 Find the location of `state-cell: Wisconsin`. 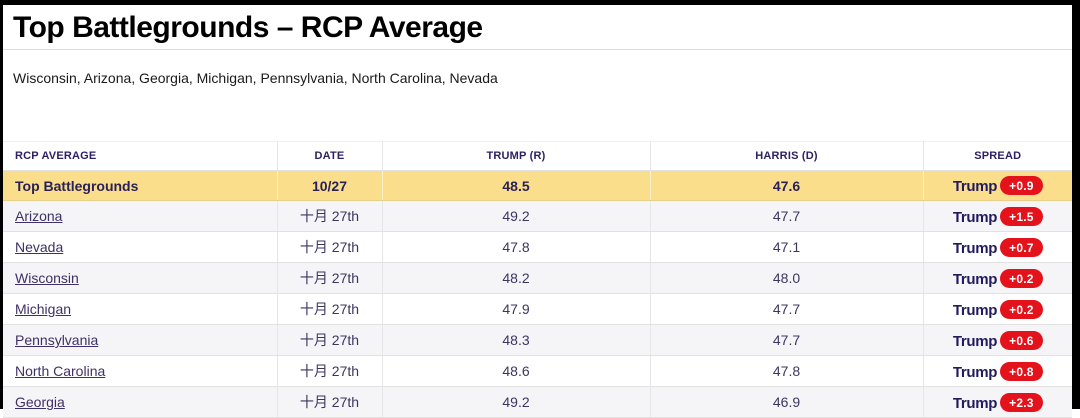

state-cell: Wisconsin is located at coordinates (140, 278).